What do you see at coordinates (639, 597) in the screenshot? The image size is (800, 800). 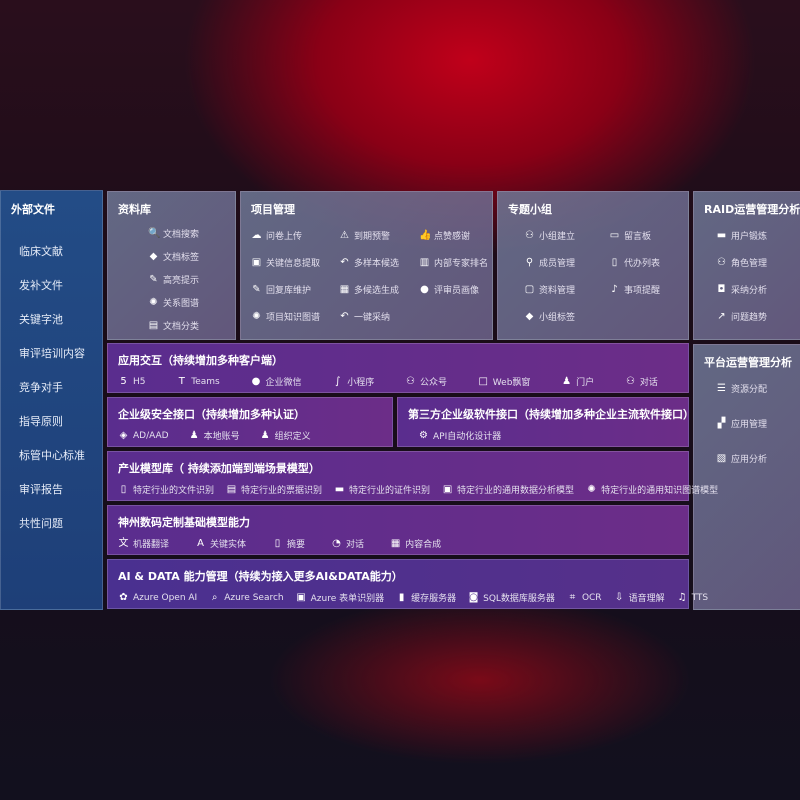 I see `item-aidata: ⇩ 语音理解` at bounding box center [639, 597].